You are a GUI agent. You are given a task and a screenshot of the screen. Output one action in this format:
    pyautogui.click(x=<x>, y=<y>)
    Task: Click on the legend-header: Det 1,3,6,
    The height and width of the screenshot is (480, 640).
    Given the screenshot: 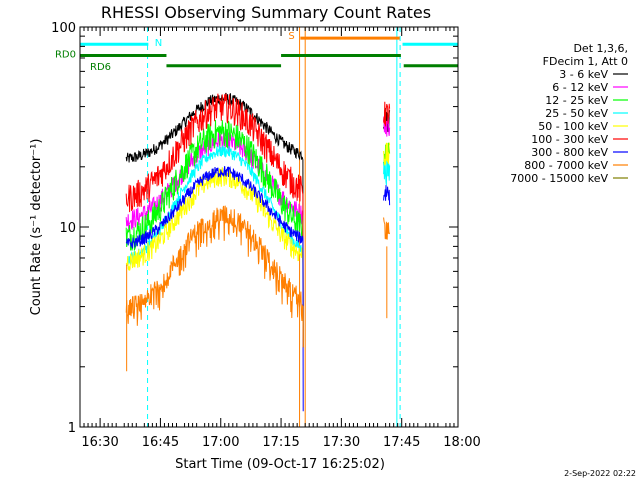 What is the action you would take?
    pyautogui.click(x=600, y=48)
    